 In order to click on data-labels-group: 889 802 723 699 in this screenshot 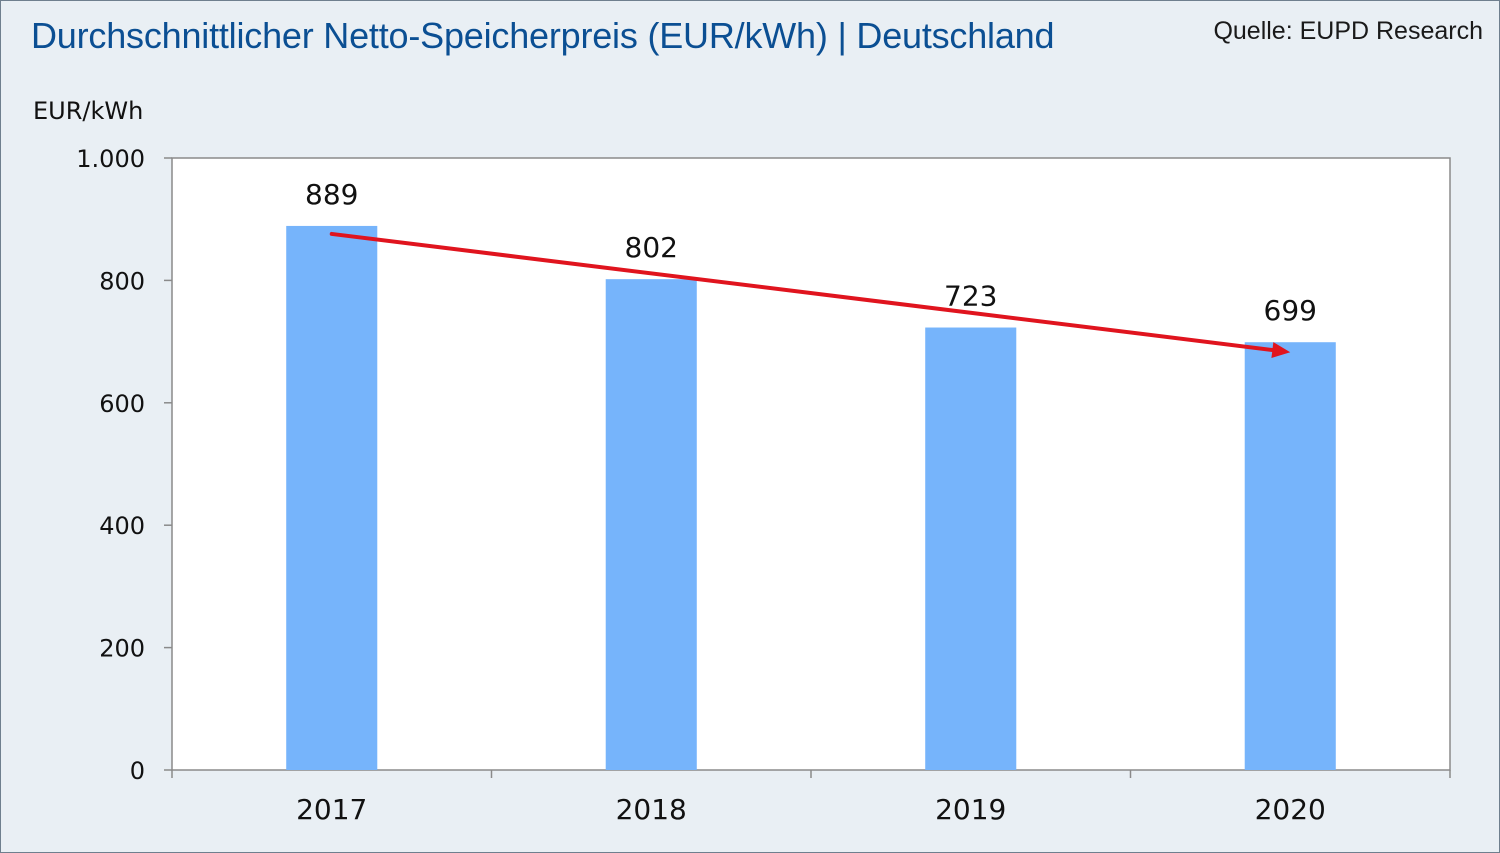, I will do `click(811, 252)`.